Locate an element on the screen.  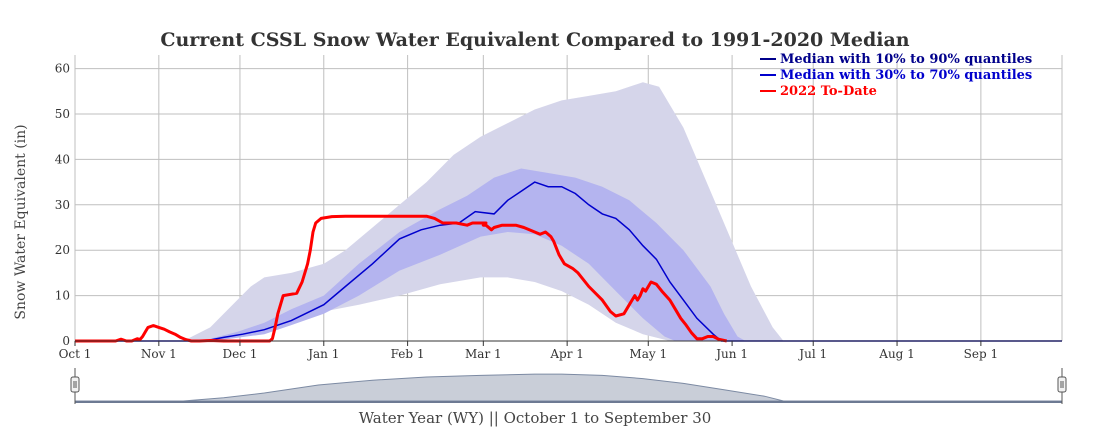
y-axis-label: Snow Water Equivalent (in) is located at coordinates (21, 221).